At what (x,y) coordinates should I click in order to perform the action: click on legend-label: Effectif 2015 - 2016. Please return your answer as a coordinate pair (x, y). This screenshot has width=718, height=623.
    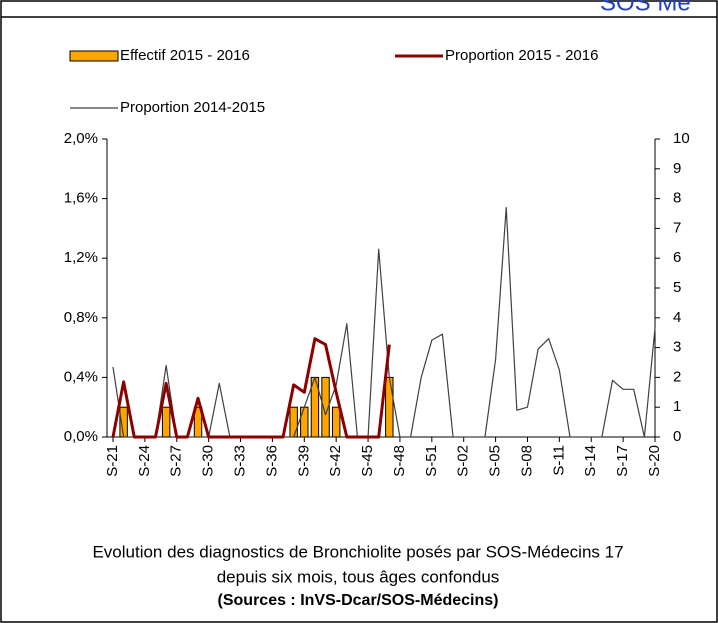
    Looking at the image, I should click on (185, 55).